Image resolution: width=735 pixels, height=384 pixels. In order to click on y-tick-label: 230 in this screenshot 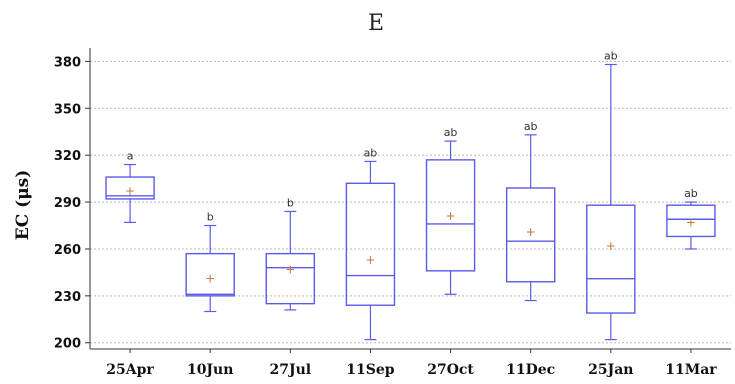, I will do `click(67, 297)`.